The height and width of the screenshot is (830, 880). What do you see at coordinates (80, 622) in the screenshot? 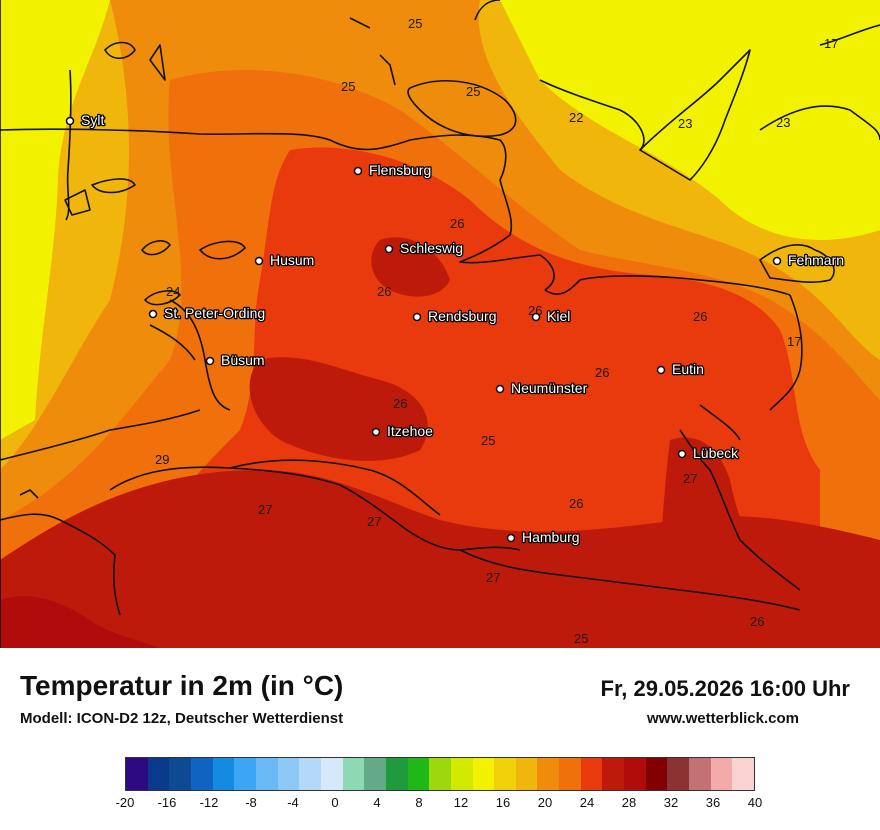
I see `temp-zone-29-southwest` at bounding box center [80, 622].